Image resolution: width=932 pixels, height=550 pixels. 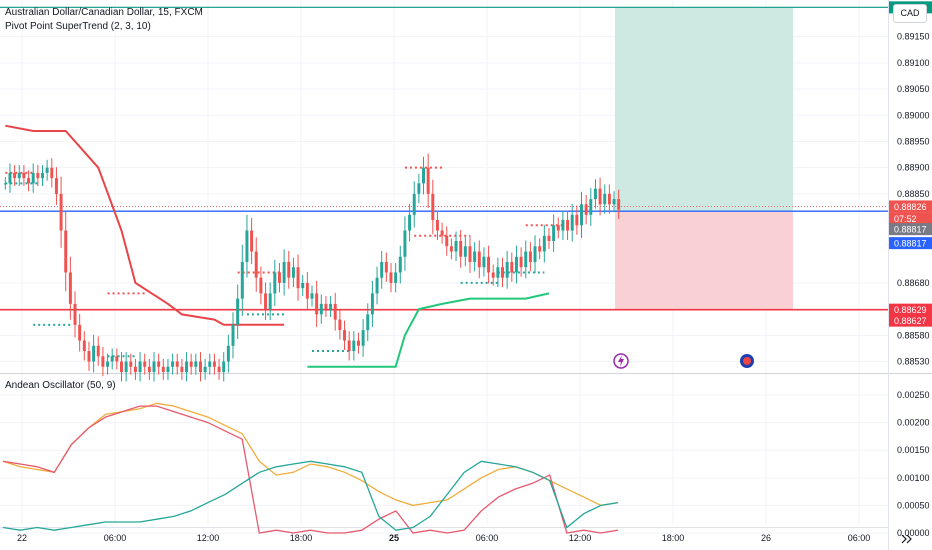 What do you see at coordinates (913, 194) in the screenshot?
I see `price-tick-label: 0.88850` at bounding box center [913, 194].